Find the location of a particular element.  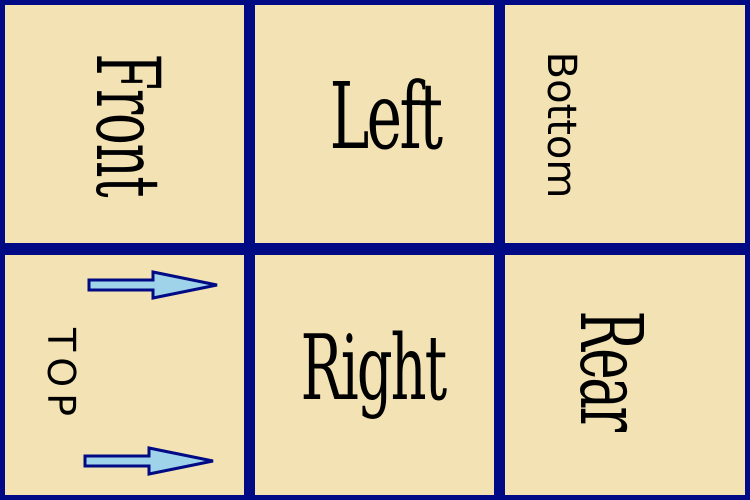

rear-label: Rear is located at coordinates (610, 370).